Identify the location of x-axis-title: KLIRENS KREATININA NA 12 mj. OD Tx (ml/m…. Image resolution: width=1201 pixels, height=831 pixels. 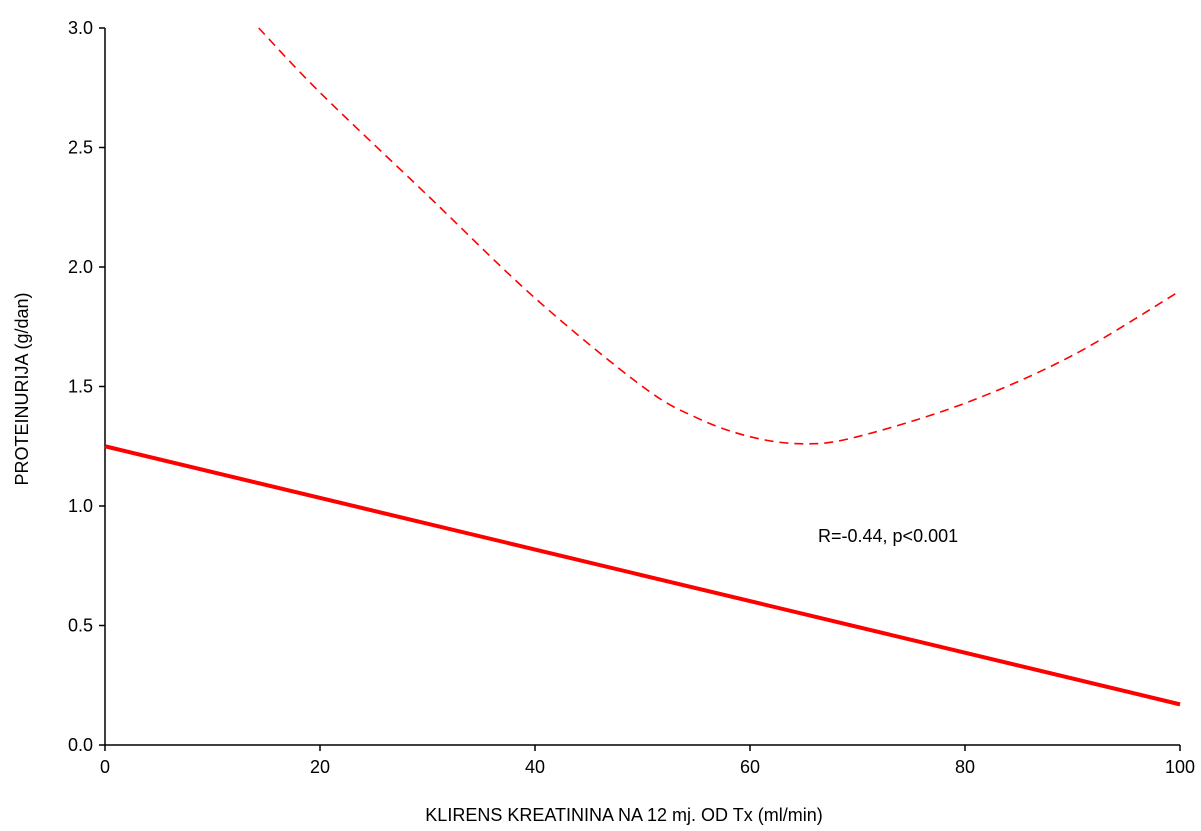
(623, 815).